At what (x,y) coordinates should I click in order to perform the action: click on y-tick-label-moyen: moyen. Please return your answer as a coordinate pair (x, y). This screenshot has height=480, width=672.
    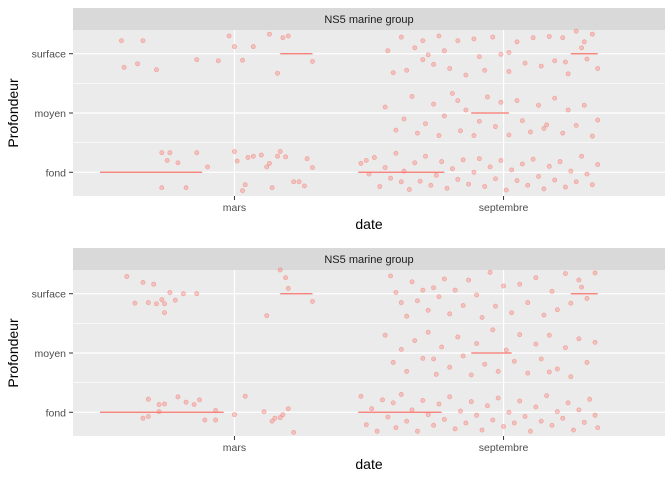
    Looking at the image, I should click on (50, 354).